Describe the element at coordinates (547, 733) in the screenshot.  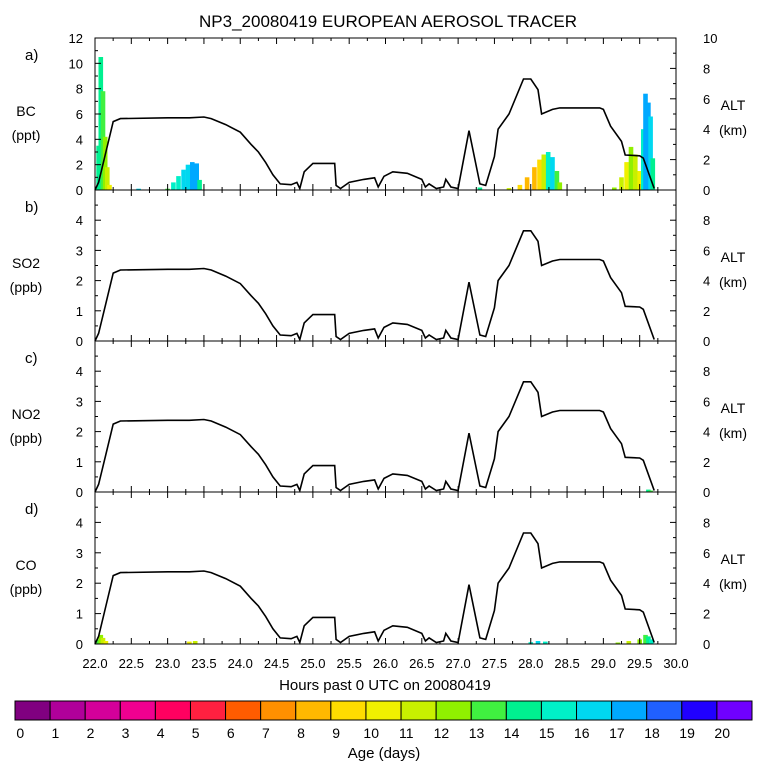
I see `colorbar-tick-label: 15` at that location.